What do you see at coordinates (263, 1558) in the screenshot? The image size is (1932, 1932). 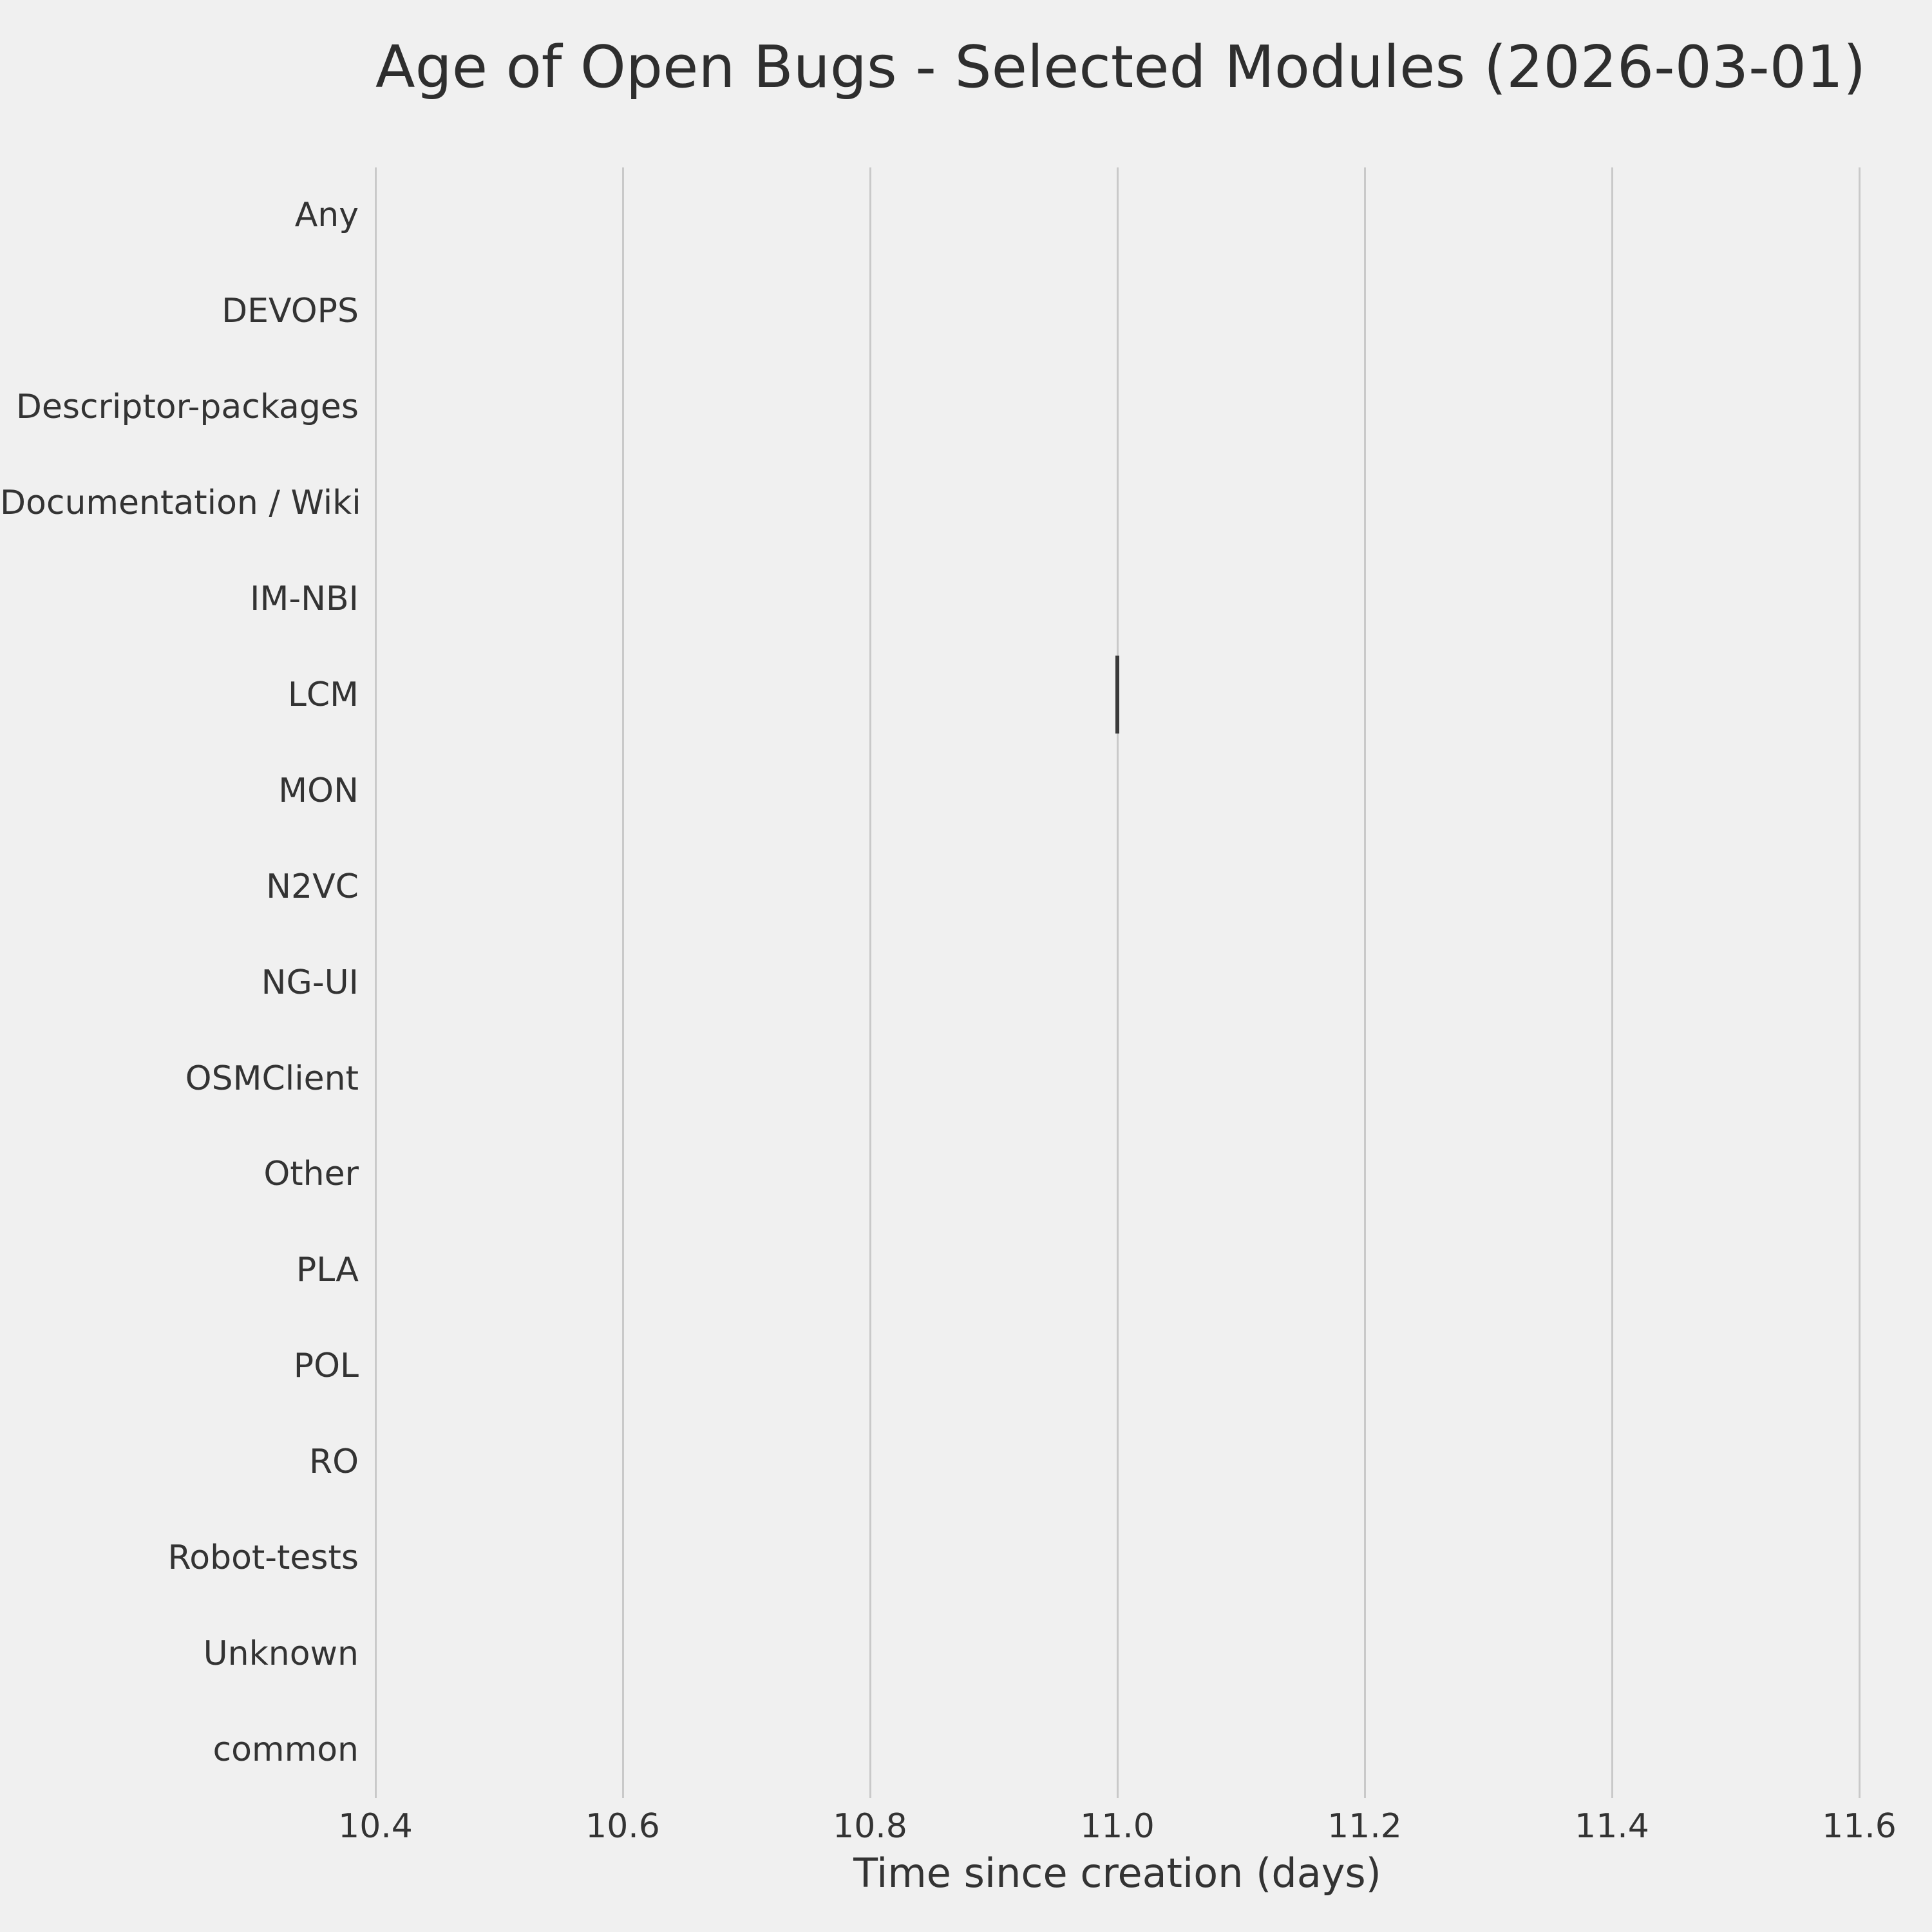 I see `y-axis-label-robot-tests: Robot-tests` at bounding box center [263, 1558].